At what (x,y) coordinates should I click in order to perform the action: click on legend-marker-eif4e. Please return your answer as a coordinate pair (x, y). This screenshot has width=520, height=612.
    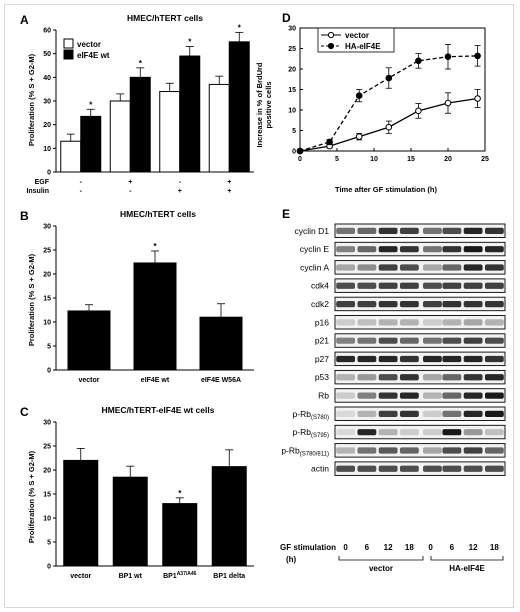
    Looking at the image, I should click on (331, 46).